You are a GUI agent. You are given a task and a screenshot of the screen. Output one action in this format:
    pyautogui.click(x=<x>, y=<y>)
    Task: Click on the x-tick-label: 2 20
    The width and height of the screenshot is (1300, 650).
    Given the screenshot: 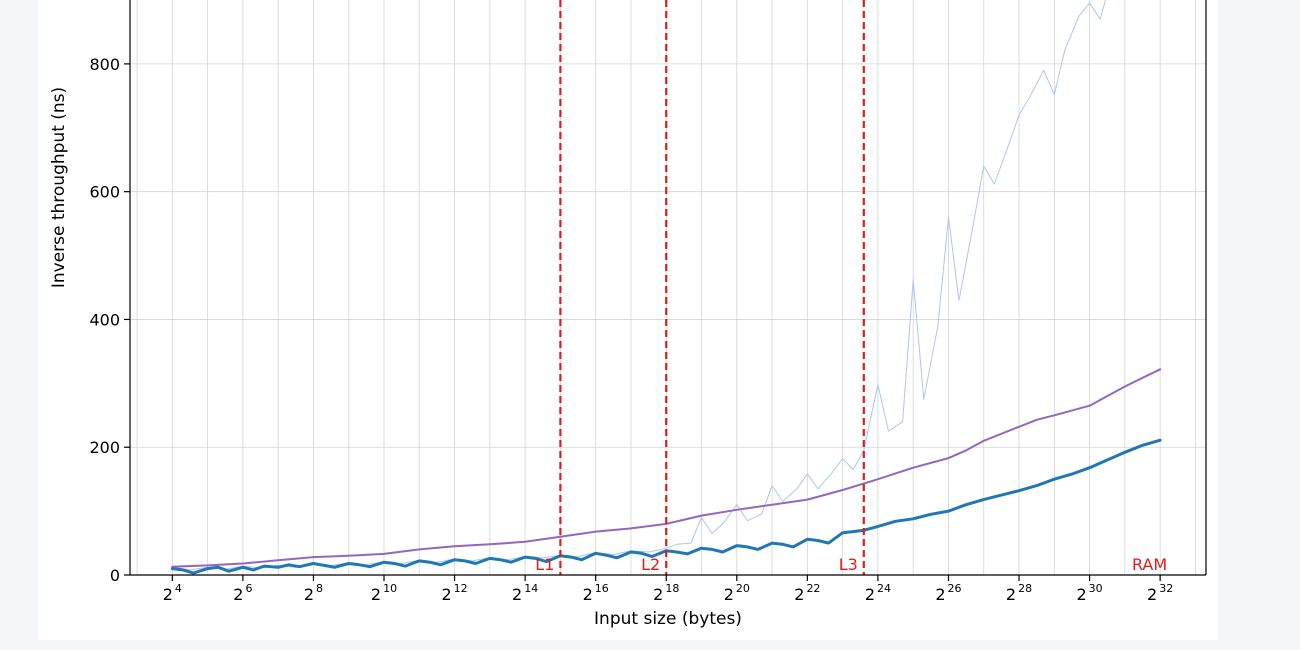 What is the action you would take?
    pyautogui.click(x=737, y=593)
    